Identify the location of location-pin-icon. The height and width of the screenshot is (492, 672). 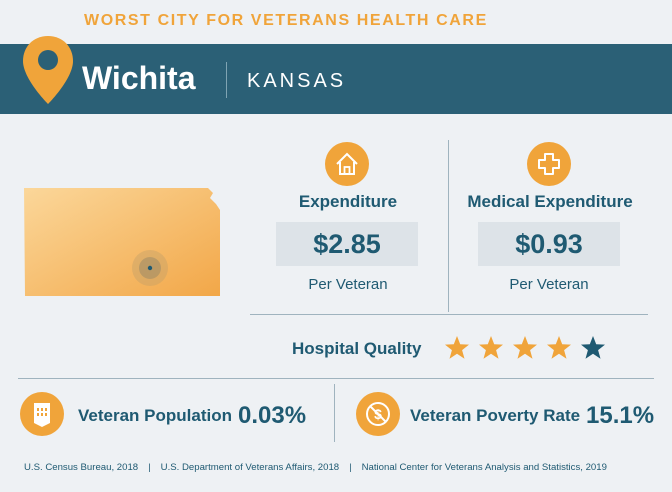
(48, 70).